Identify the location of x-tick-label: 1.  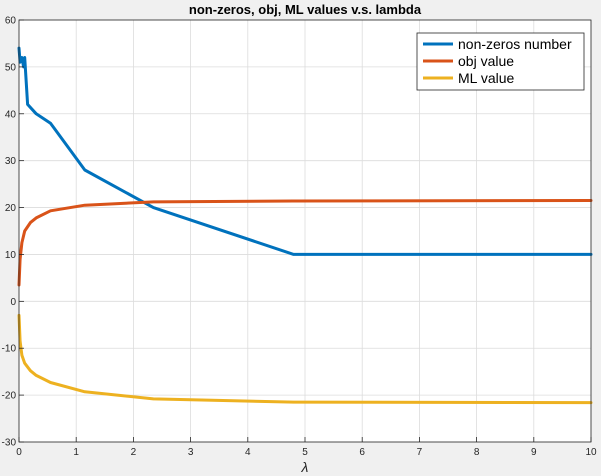
(76, 452).